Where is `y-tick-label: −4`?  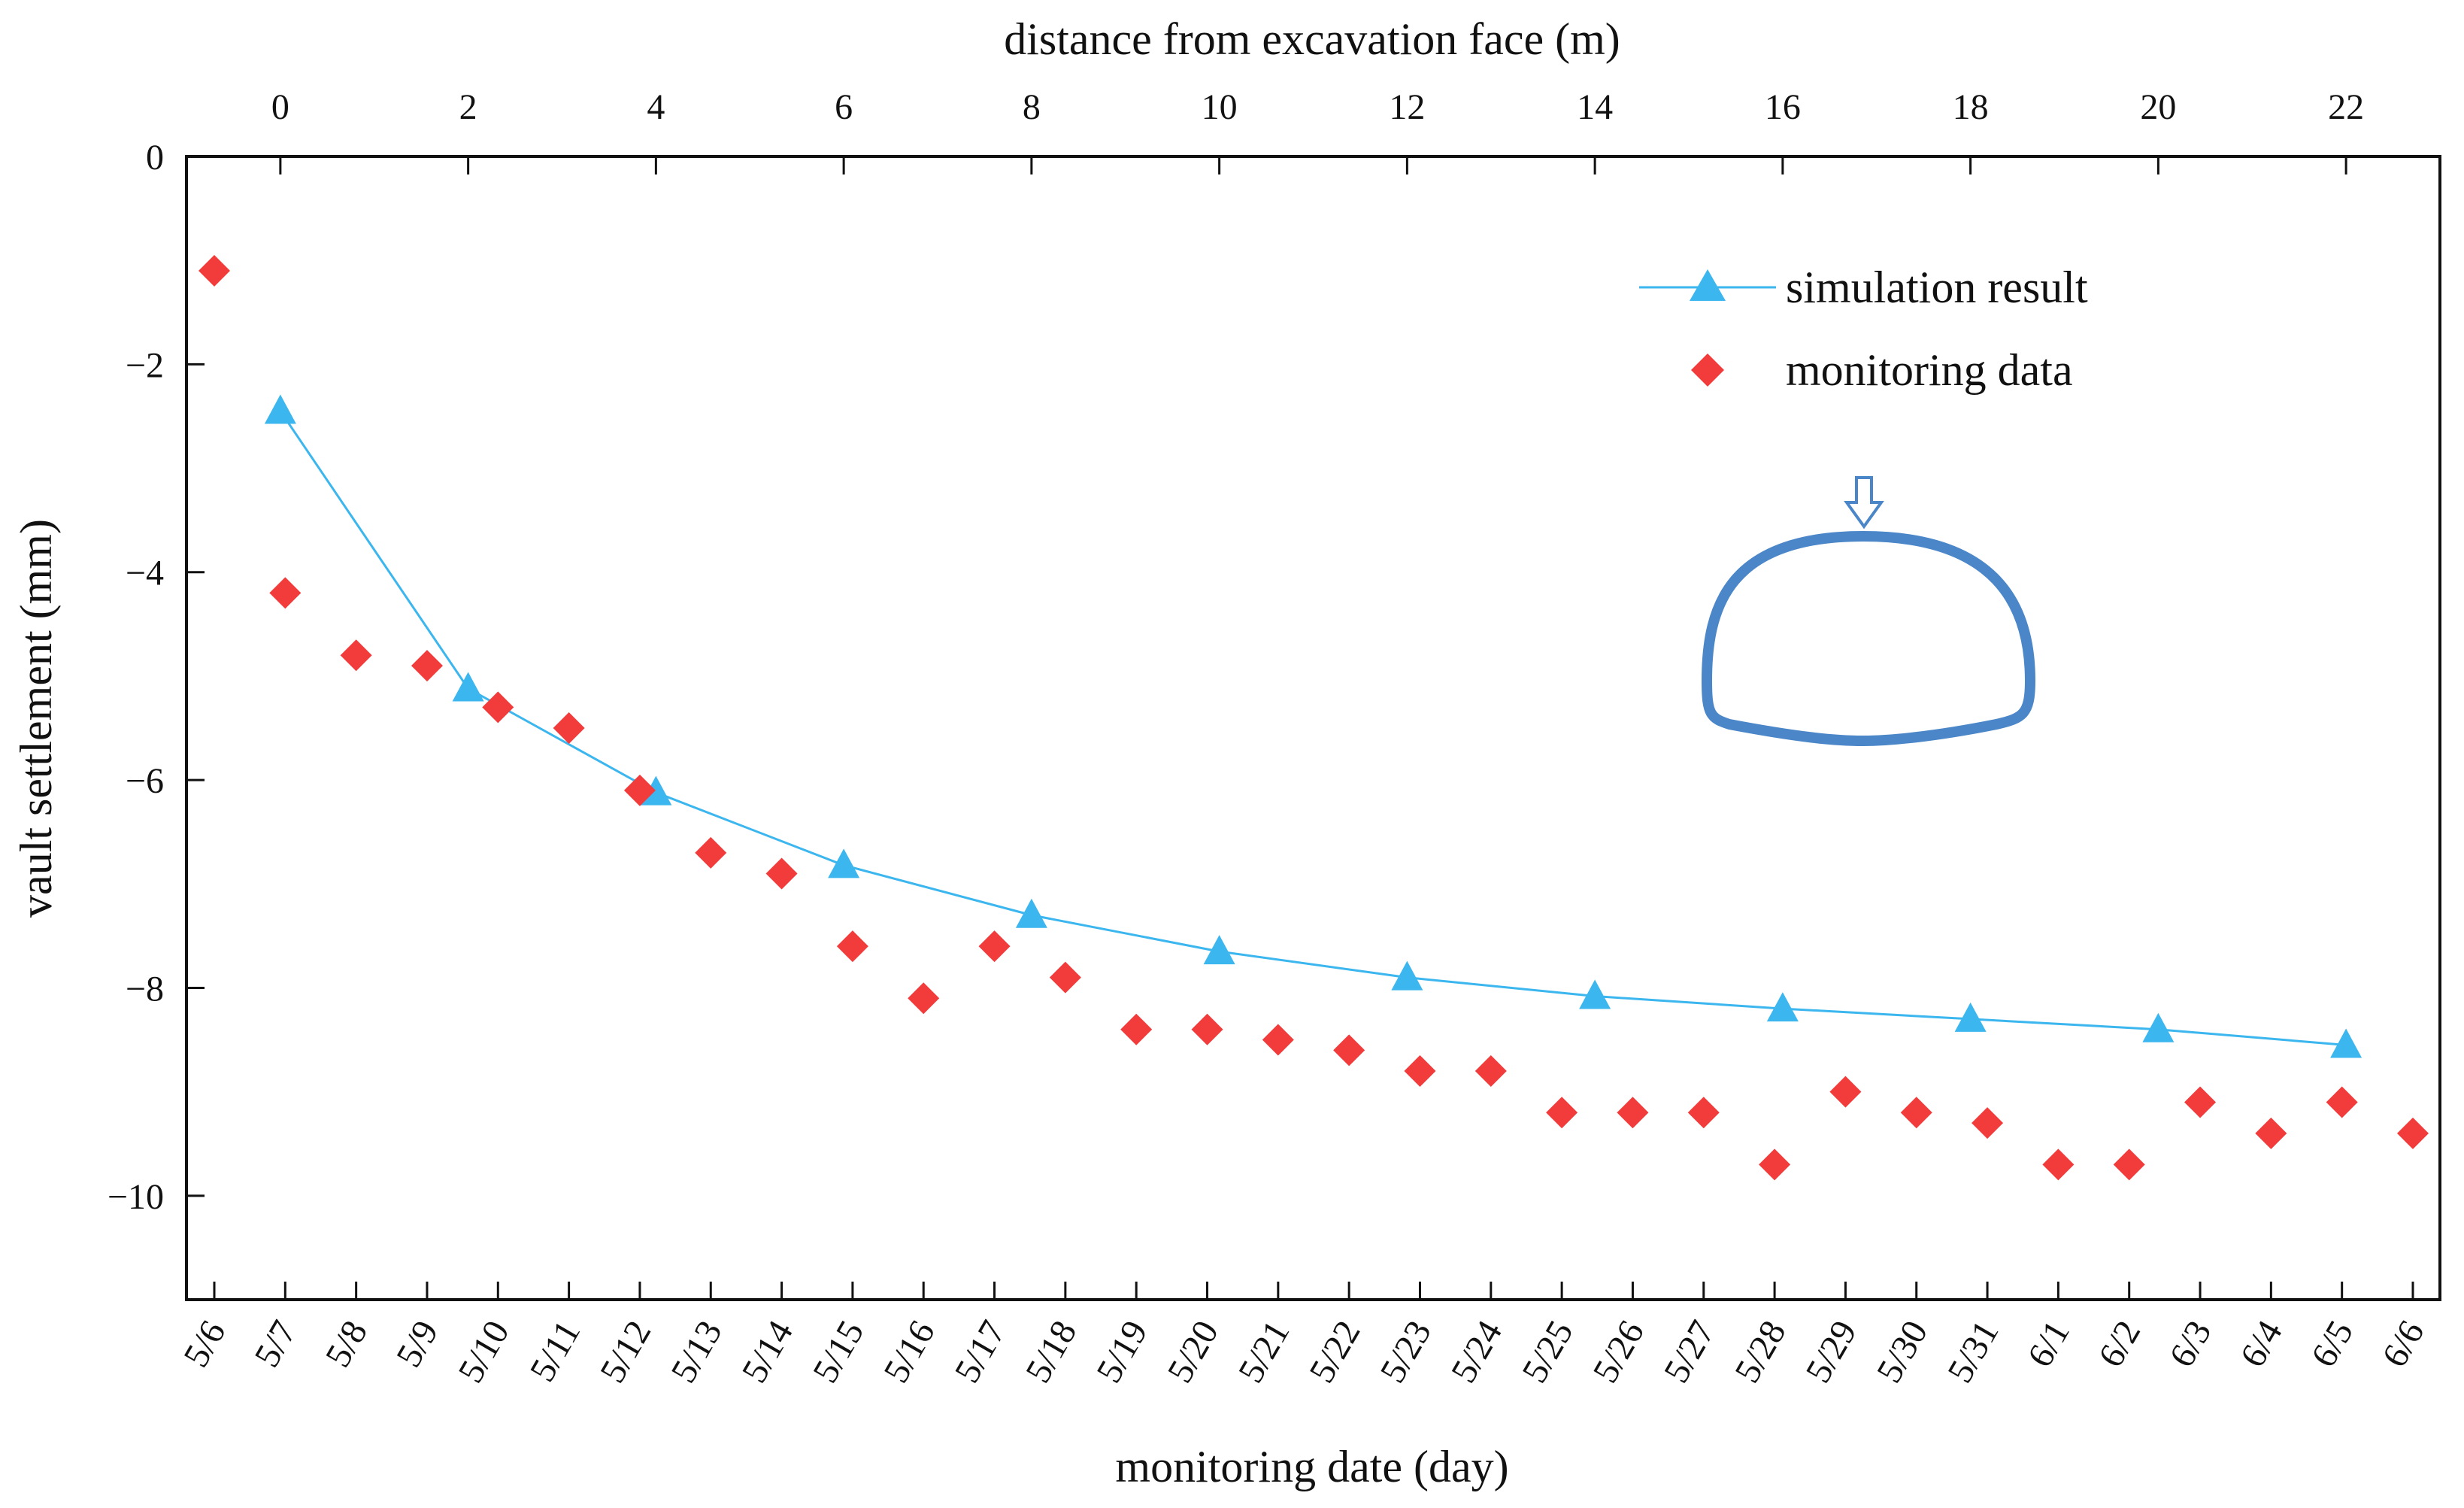 y-tick-label: −4 is located at coordinates (145, 574).